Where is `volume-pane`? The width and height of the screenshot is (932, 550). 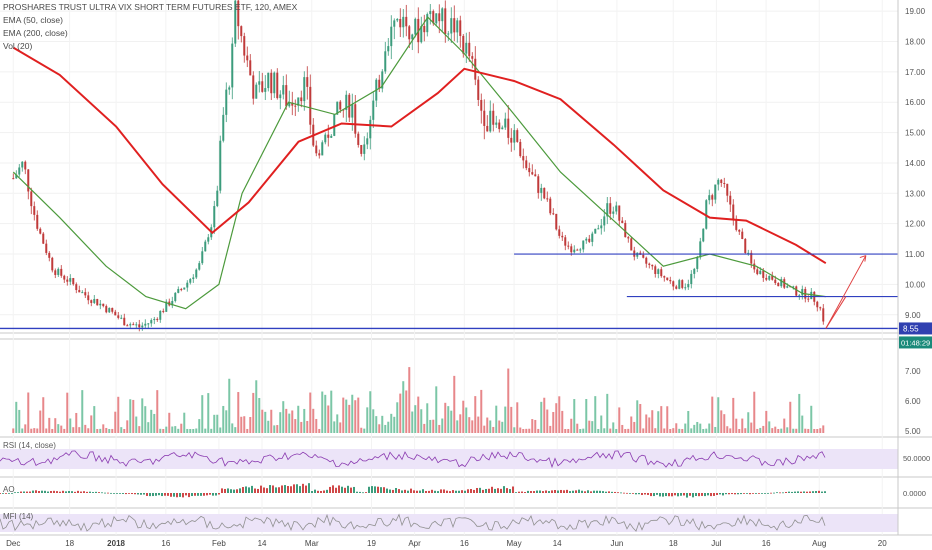 volume-pane is located at coordinates (418, 400).